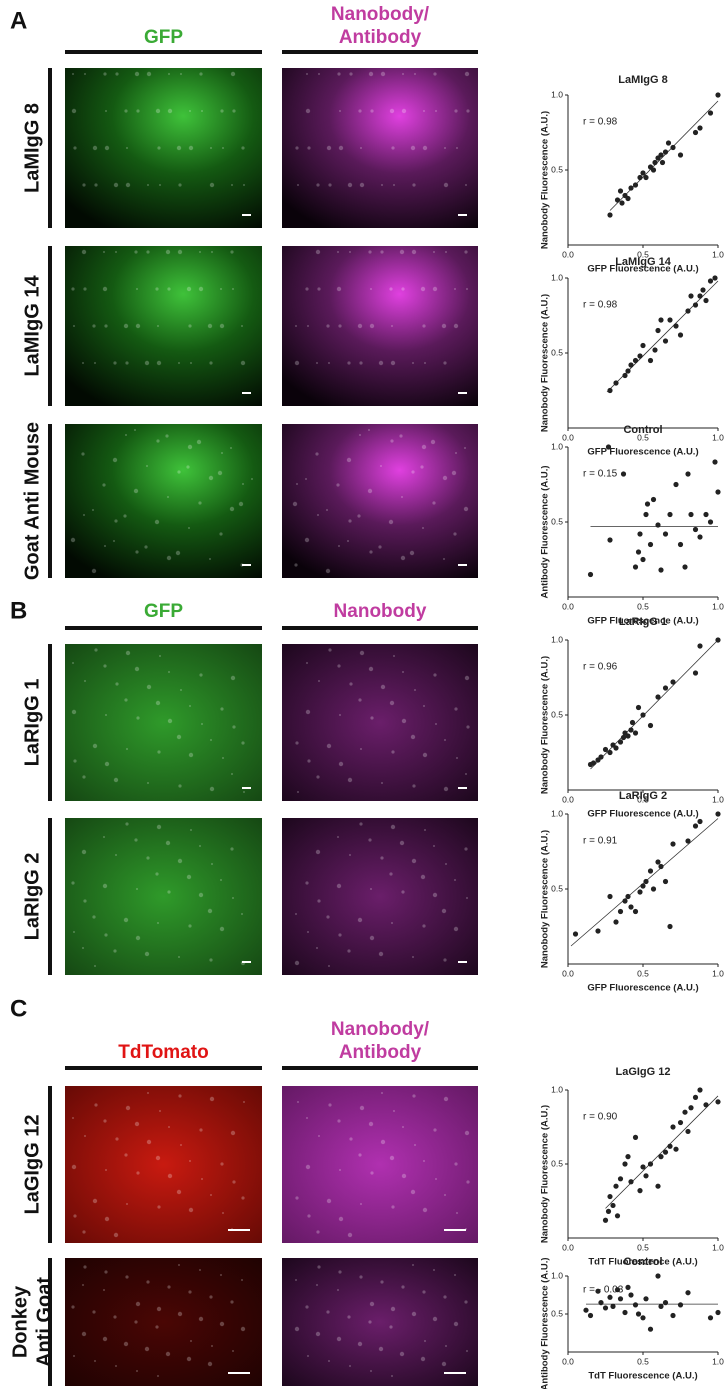  I want to click on x-tick-label: 0.5, so click(643, 437).